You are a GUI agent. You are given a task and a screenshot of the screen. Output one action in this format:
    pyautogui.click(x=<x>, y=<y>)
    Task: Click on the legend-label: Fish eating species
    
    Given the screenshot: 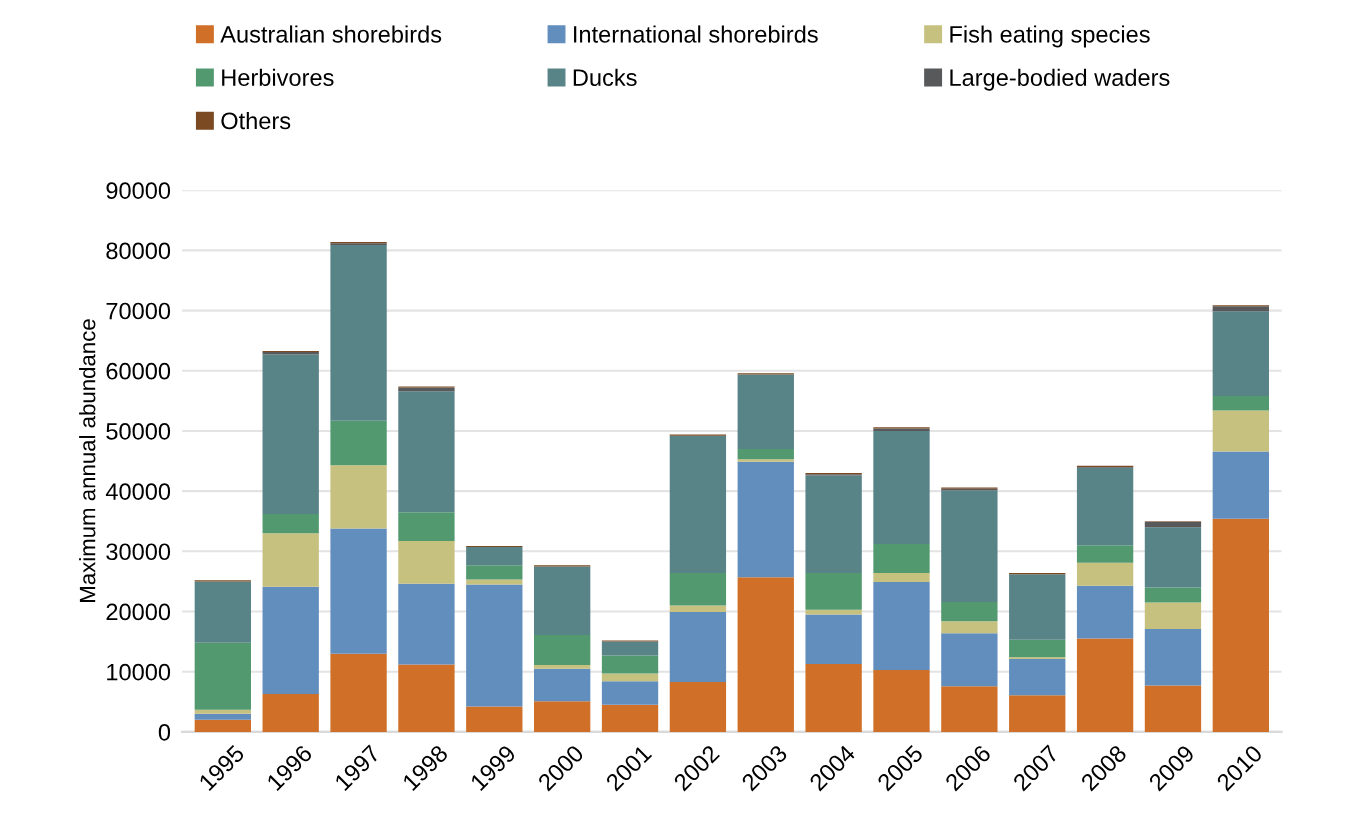 What is the action you would take?
    pyautogui.click(x=1050, y=36)
    